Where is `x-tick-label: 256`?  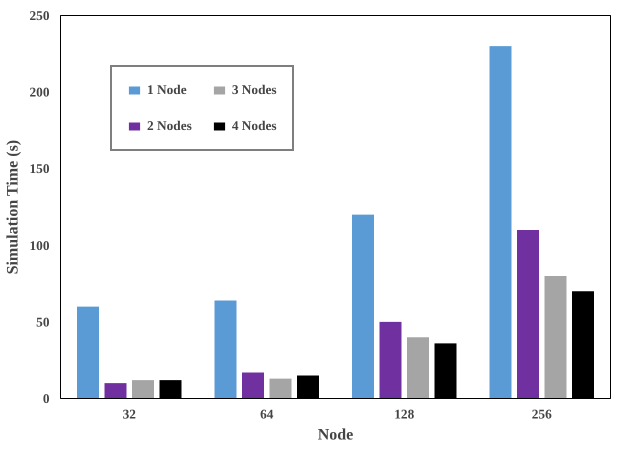
x-tick-label: 256 is located at coordinates (542, 414).